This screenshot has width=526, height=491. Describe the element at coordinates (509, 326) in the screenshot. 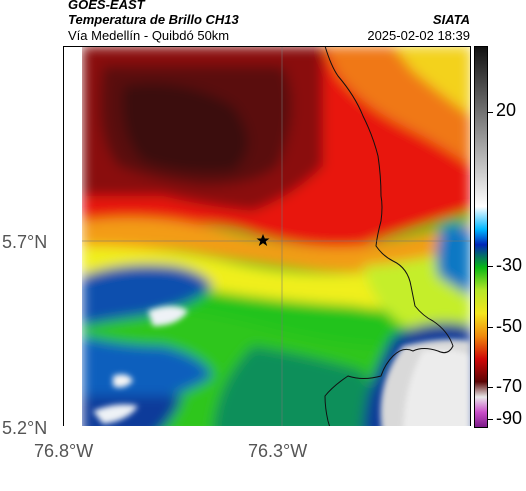

I see `colorbar-label-minus50: -50` at that location.